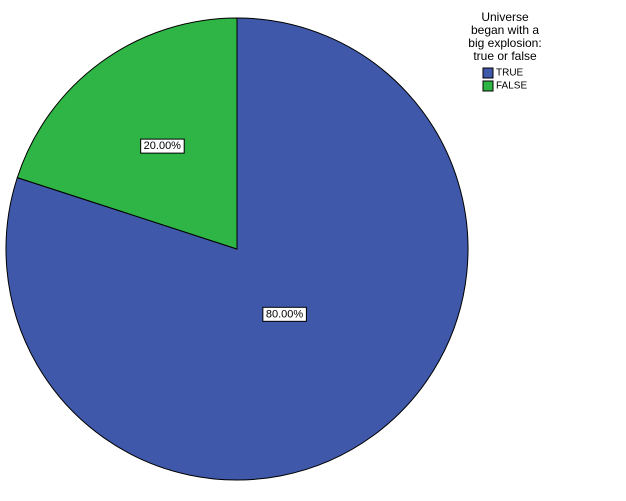  I want to click on legend-label: TRUE, so click(510, 73).